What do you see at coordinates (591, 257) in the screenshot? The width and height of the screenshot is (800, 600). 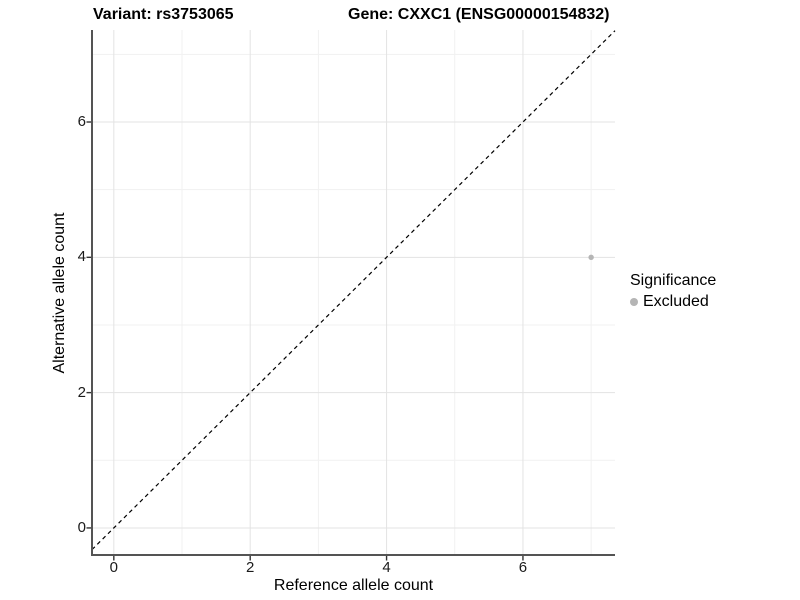 I see `data-point-excluded` at bounding box center [591, 257].